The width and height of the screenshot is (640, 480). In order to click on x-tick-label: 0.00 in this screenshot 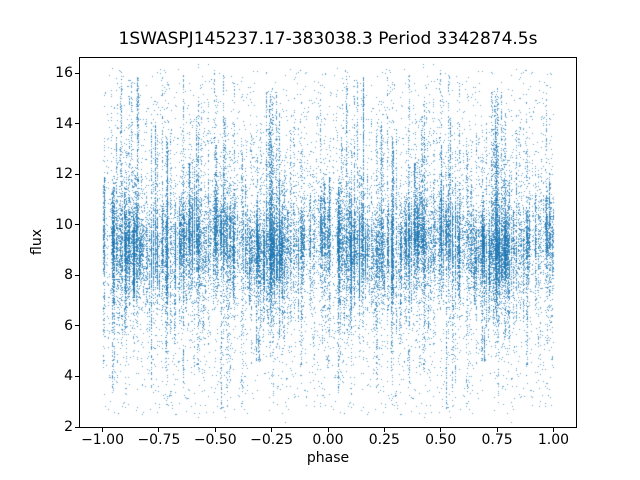, I will do `click(328, 440)`.